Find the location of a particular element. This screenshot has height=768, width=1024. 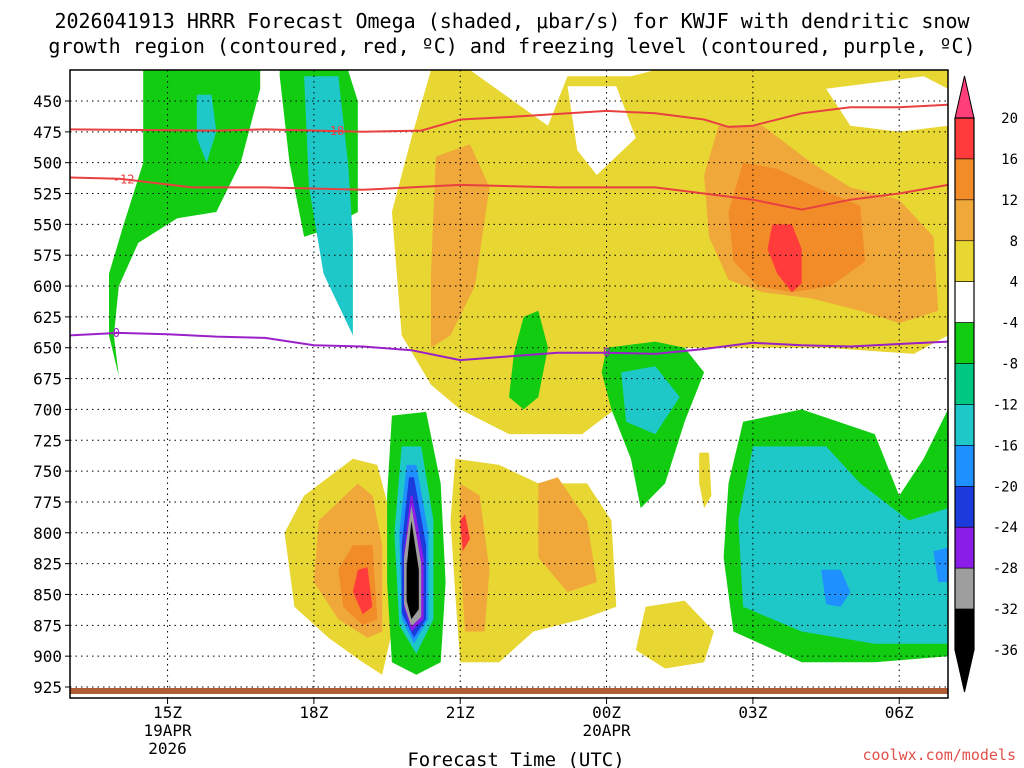

colorbar-label--24: -24 is located at coordinates (1005, 528).